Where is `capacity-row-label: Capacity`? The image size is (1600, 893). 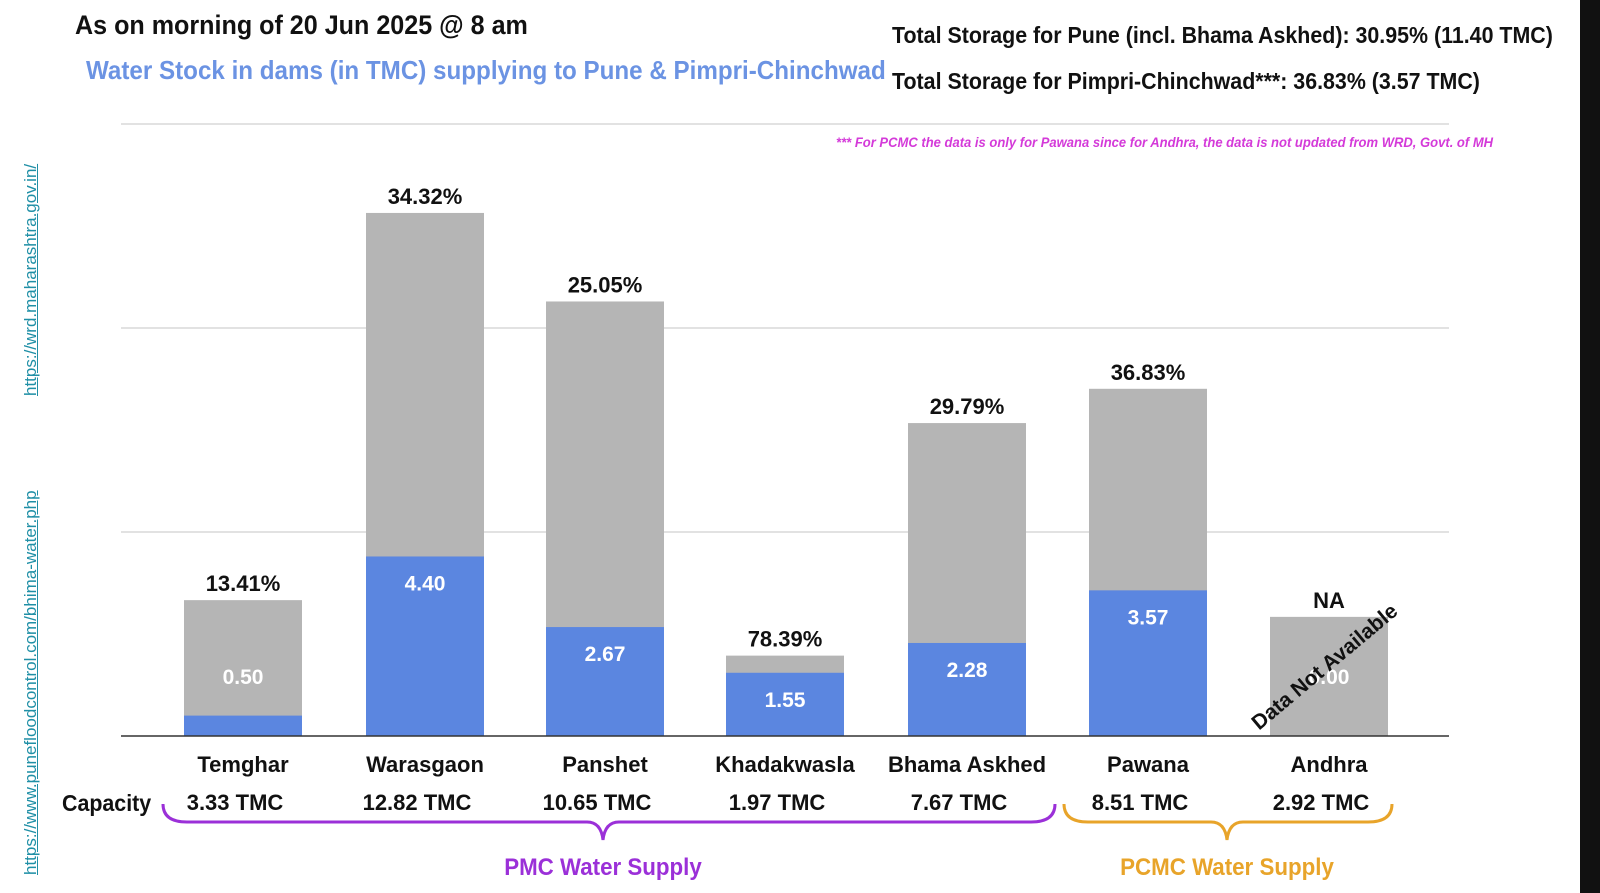
capacity-row-label: Capacity is located at coordinates (107, 803).